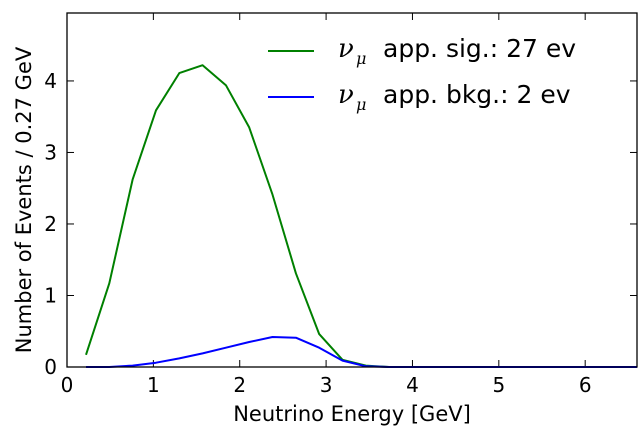 The height and width of the screenshot is (426, 641). I want to click on legend-entry-signal: ν μ app. sig.: 27 ev, so click(422, 51).